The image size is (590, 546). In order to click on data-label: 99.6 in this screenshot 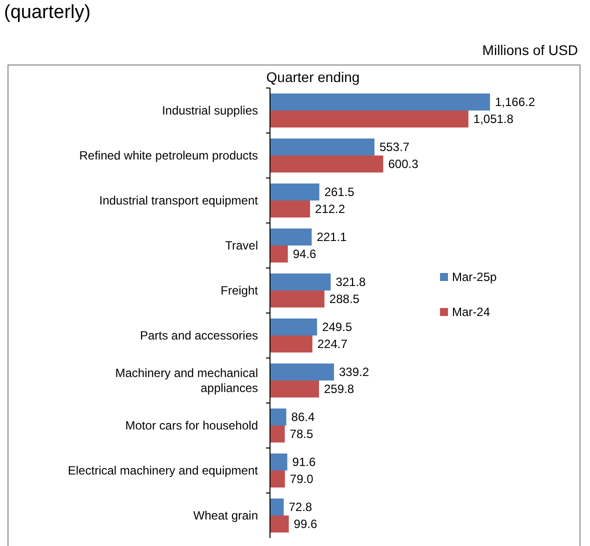, I will do `click(306, 524)`.